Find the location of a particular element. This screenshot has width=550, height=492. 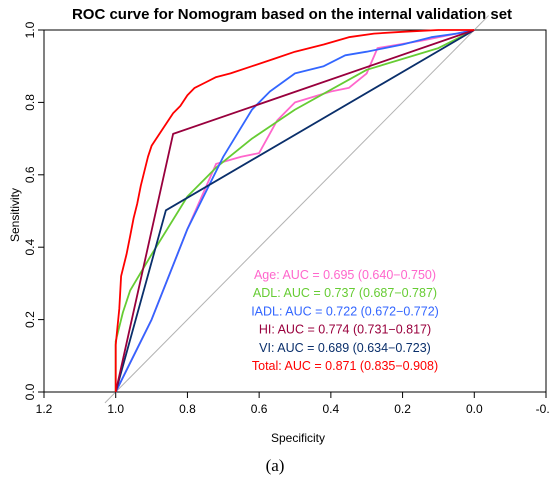

y-tick-label: 0.4 is located at coordinates (30, 247).